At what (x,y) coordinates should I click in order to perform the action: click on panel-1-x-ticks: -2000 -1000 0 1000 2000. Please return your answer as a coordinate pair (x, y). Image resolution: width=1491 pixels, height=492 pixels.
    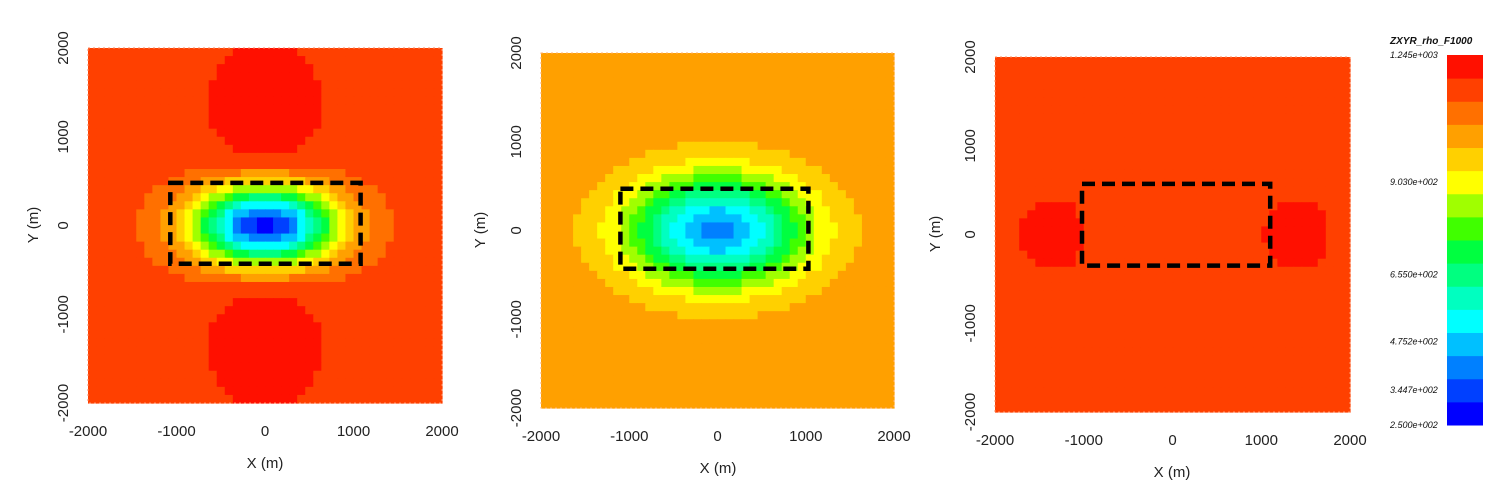
    Looking at the image, I should click on (264, 431).